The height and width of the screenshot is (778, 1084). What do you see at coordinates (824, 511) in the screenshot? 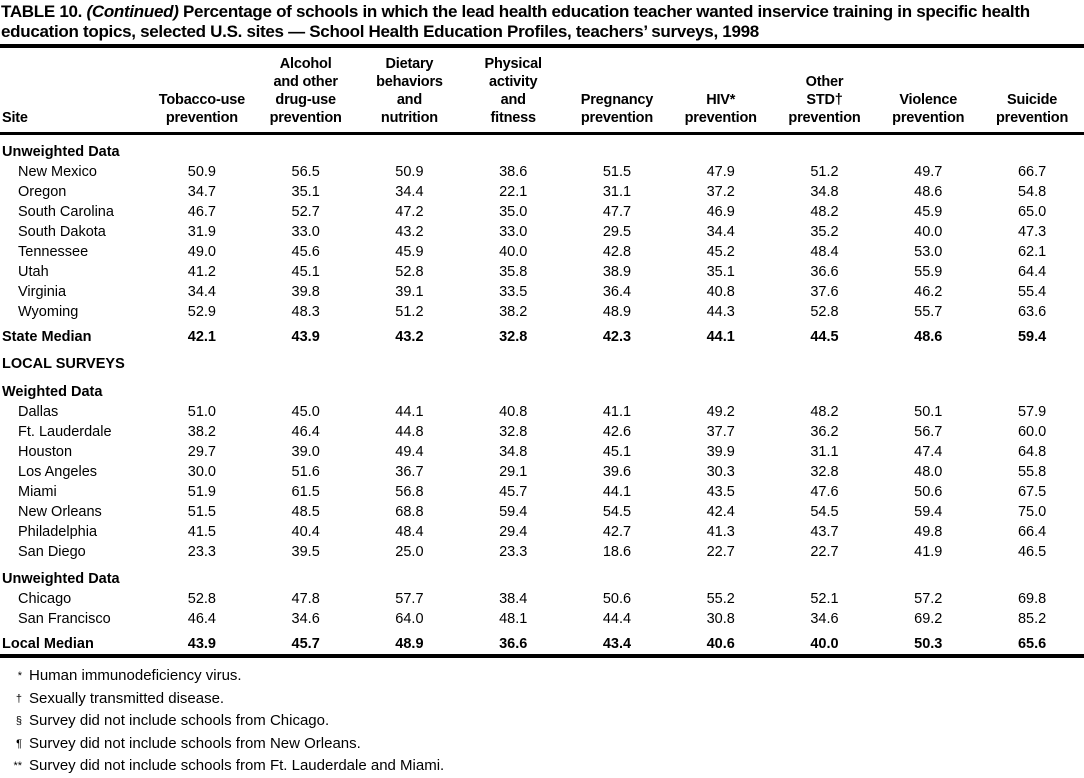
I see `cell-value: 54.5` at bounding box center [824, 511].